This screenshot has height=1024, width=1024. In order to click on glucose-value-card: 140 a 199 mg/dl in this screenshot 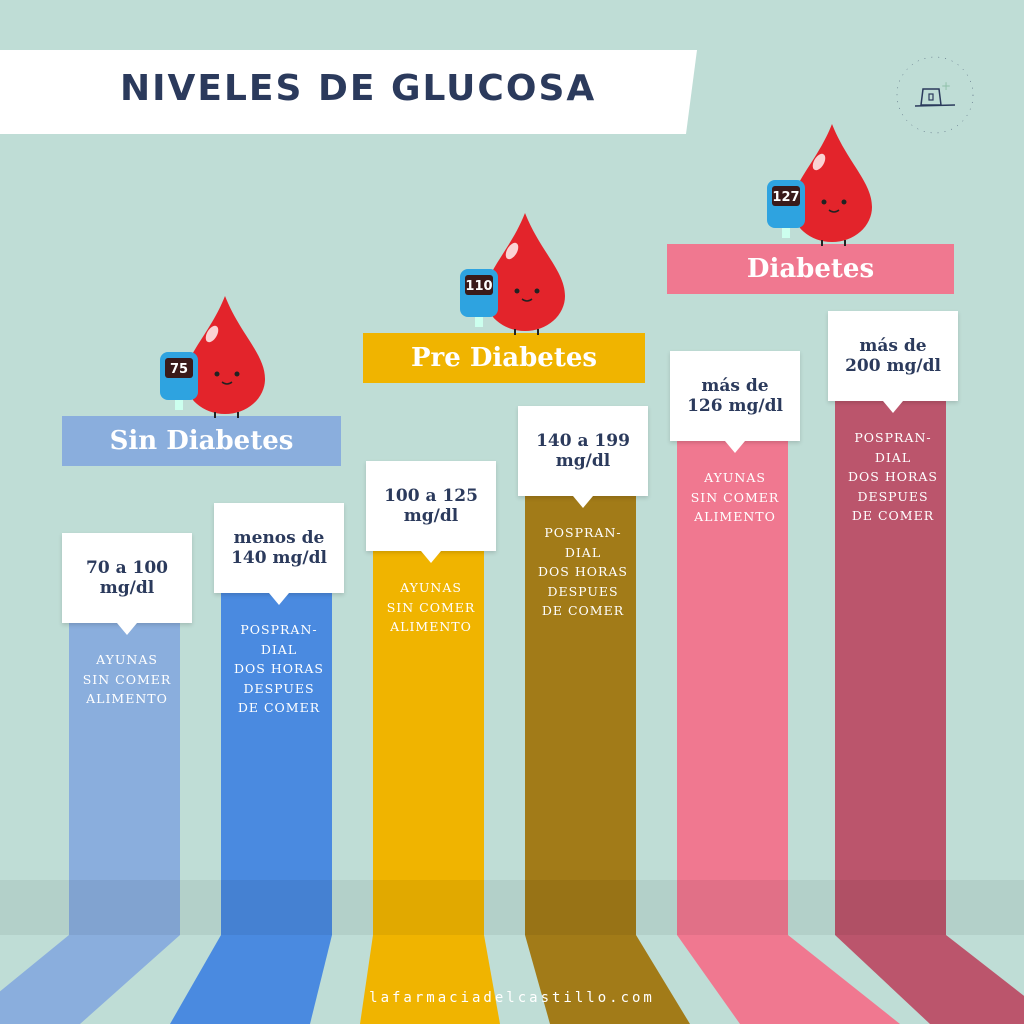, I will do `click(583, 457)`.